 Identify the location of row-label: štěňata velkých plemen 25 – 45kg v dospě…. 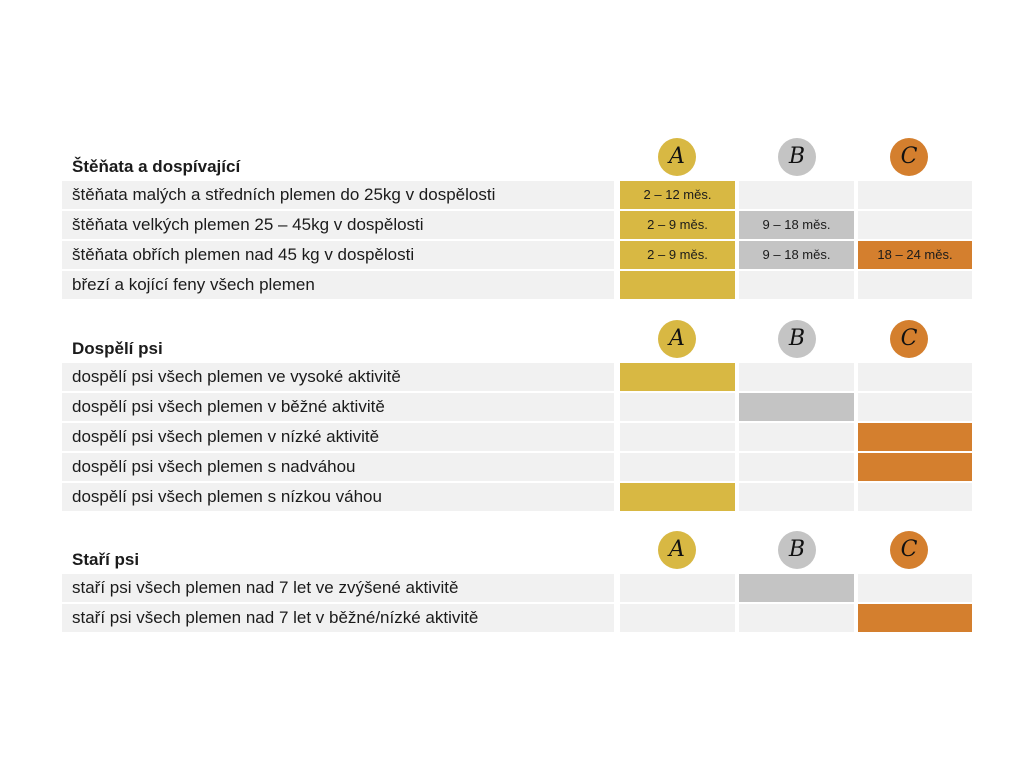
(338, 225).